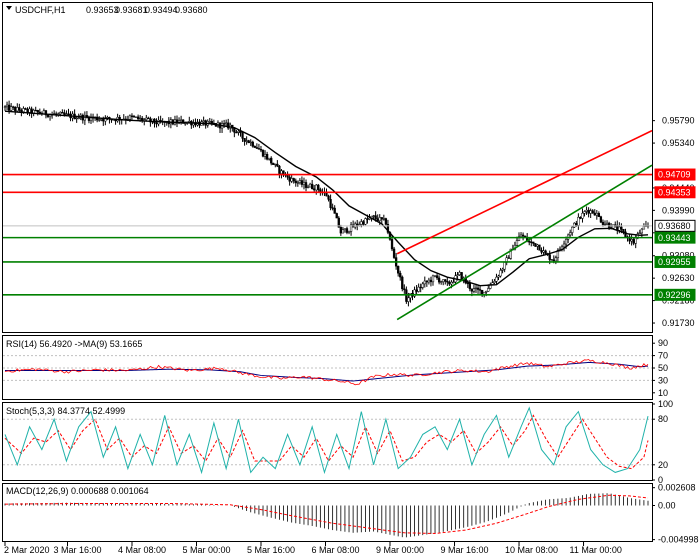  Describe the element at coordinates (161, 10) in the screenshot. I see `ohlc-low: 0.93494` at that location.